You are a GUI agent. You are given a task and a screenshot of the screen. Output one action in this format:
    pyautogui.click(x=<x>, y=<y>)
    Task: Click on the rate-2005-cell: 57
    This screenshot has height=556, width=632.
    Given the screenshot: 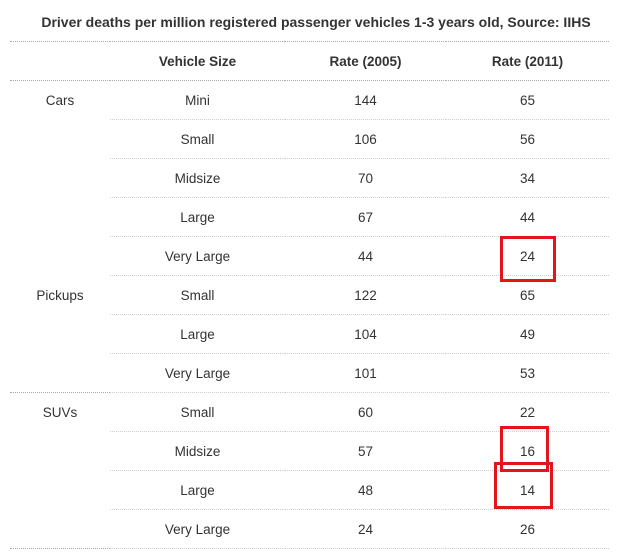 What is the action you would take?
    pyautogui.click(x=365, y=451)
    